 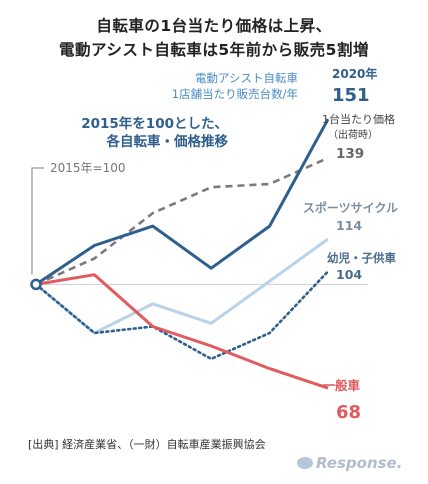 I want to click on response-logo: Response., so click(x=349, y=463).